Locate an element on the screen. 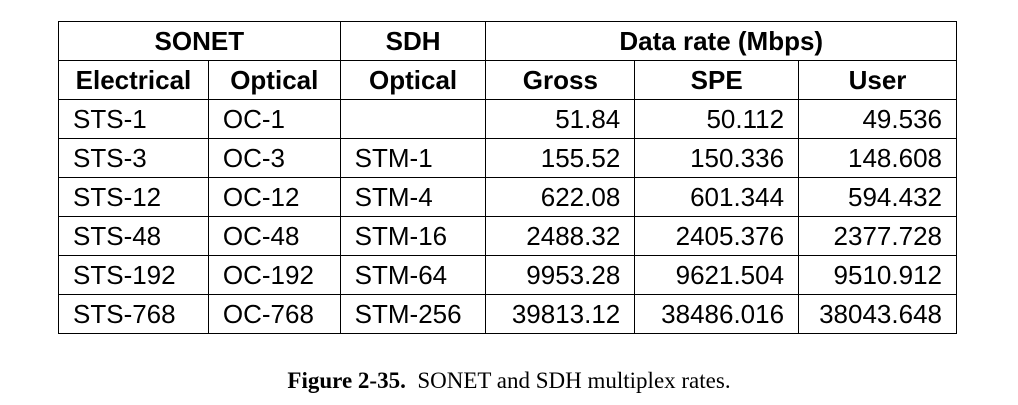 The height and width of the screenshot is (405, 1018). table-row: STS-1 OC-1 51.84 50.112 49.536 is located at coordinates (507, 119).